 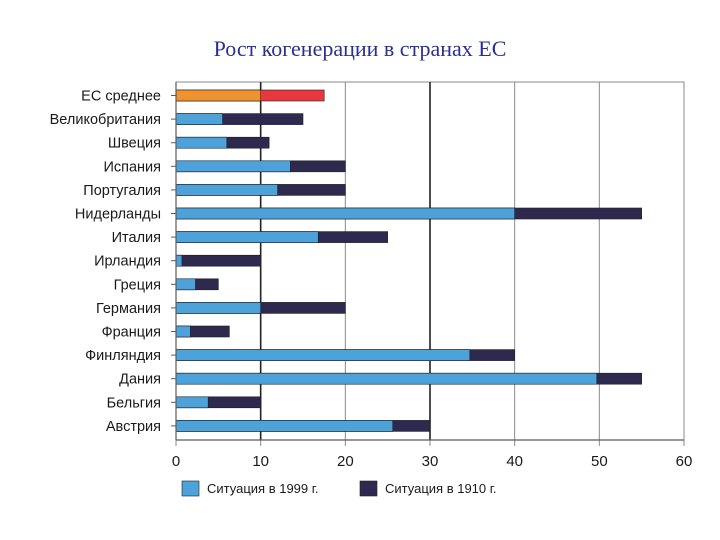 What do you see at coordinates (218, 260) in the screenshot?
I see `bar-1910` at bounding box center [218, 260].